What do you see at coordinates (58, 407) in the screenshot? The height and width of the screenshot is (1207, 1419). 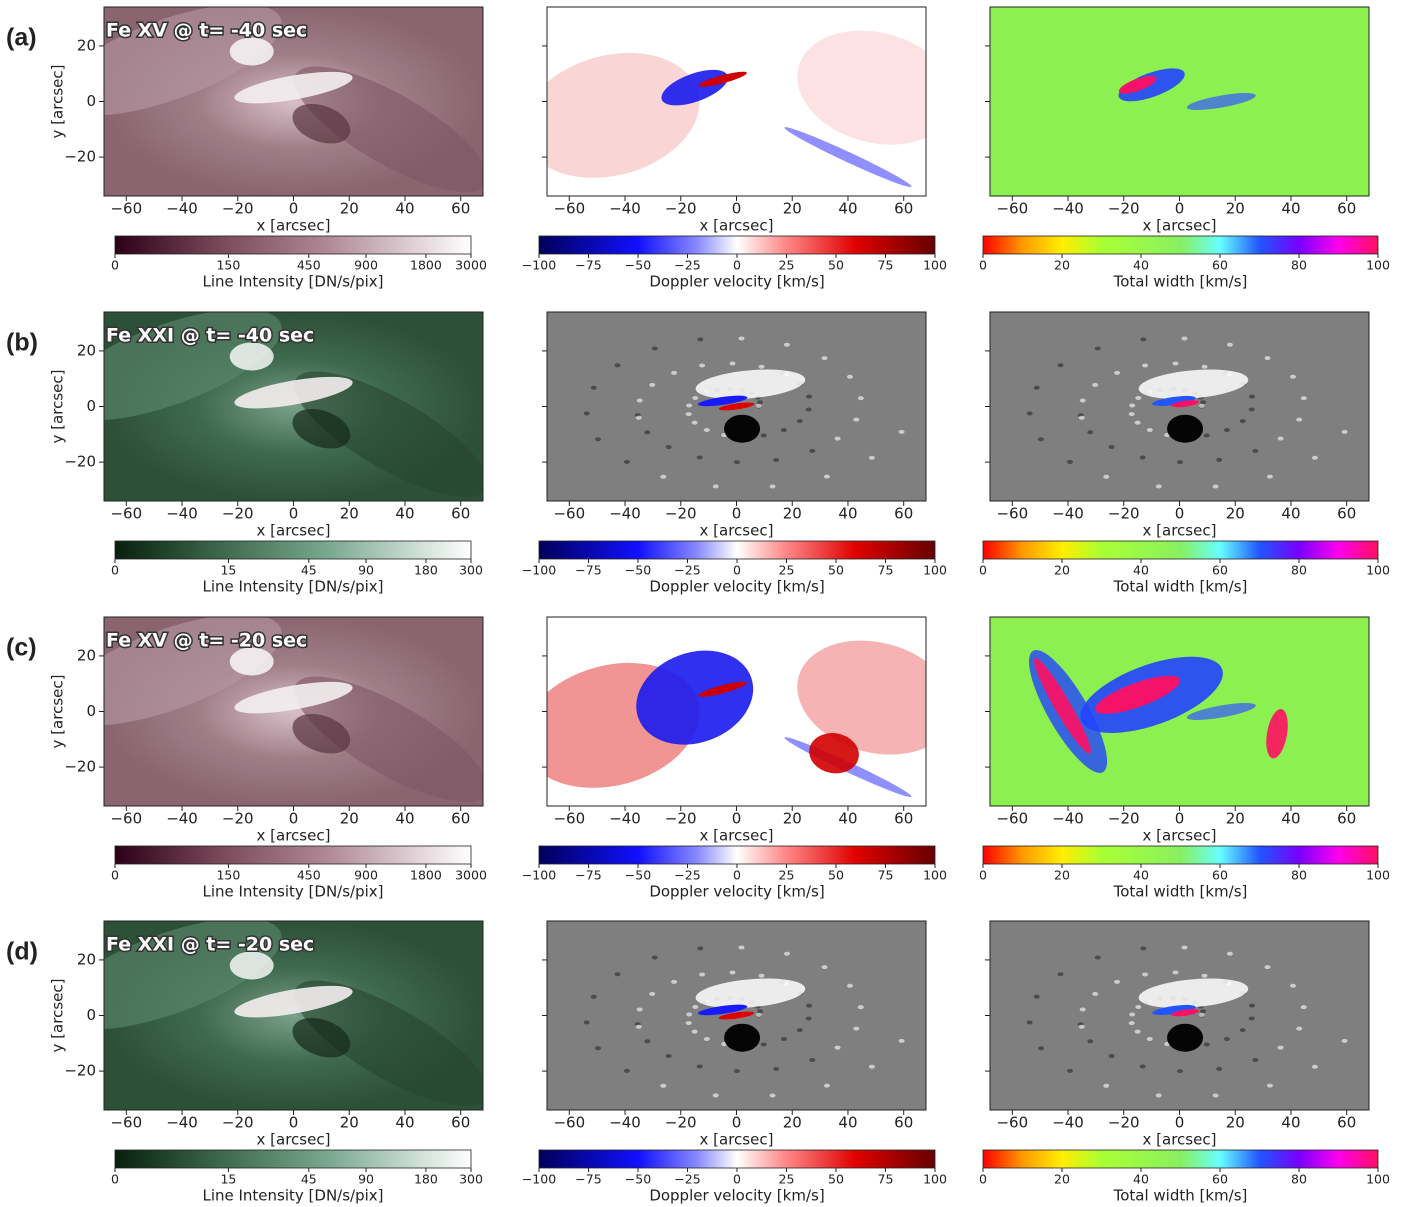 I see `y-axis-label: y [arcsec]` at bounding box center [58, 407].